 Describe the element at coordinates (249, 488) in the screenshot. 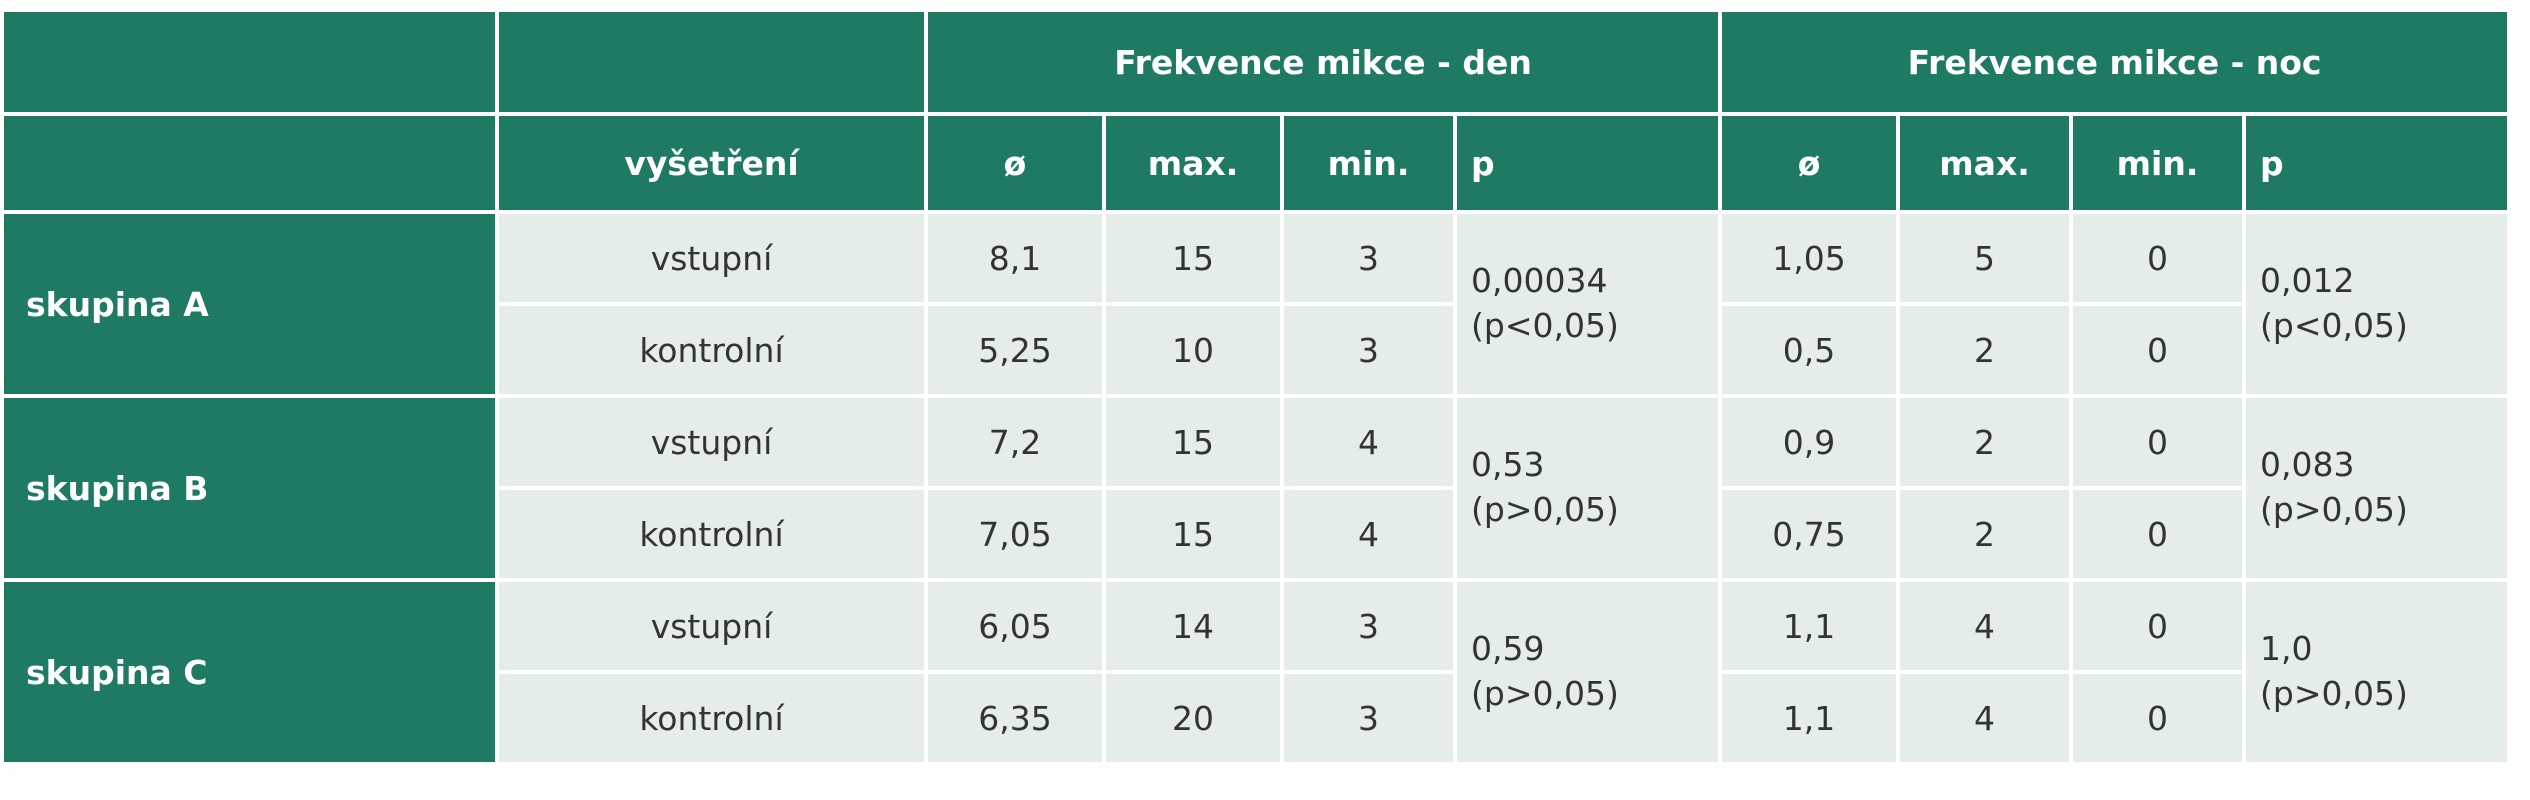

I see `group-name: skupina B` at that location.